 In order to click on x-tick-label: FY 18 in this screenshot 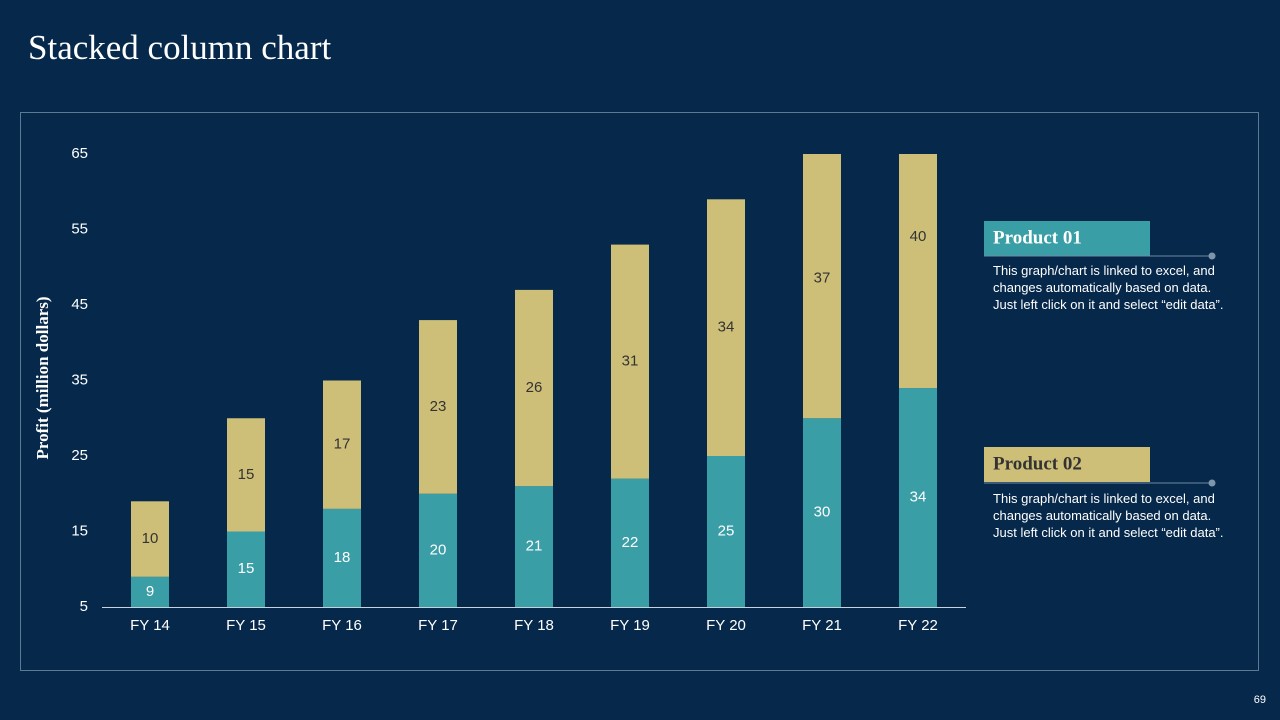, I will do `click(534, 625)`.